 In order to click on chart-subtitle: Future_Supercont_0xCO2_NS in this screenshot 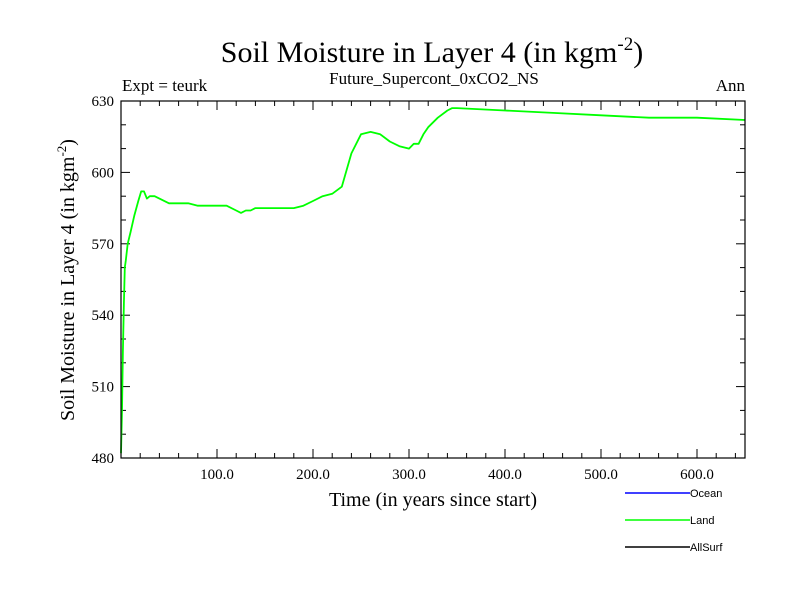, I will do `click(434, 78)`.